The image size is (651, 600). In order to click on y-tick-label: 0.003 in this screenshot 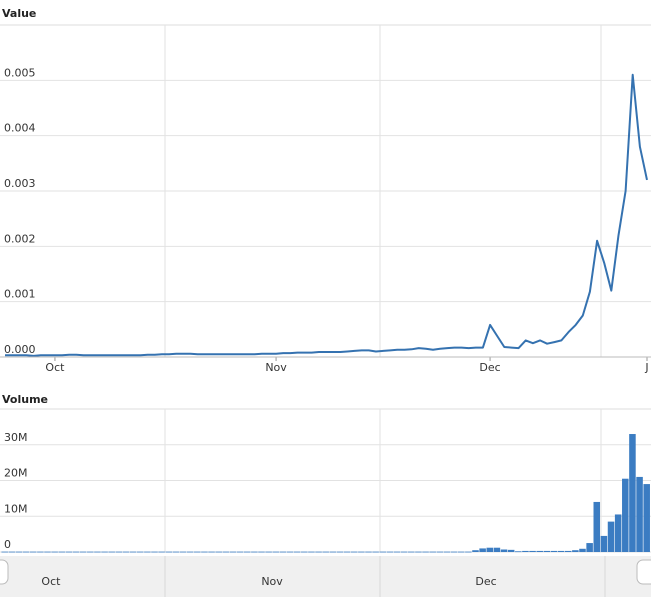, I will do `click(20, 183)`.